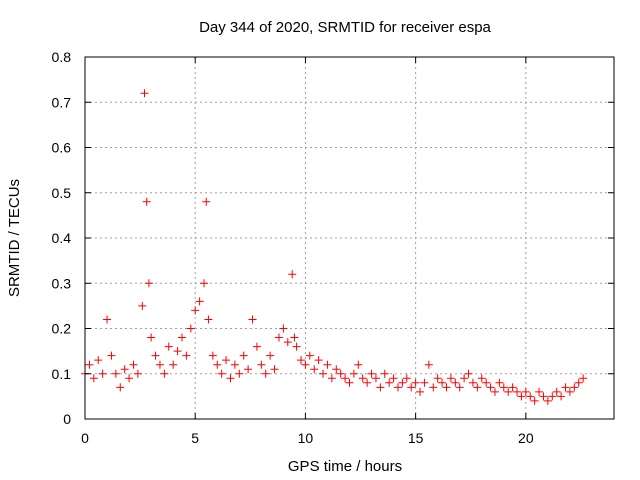 The height and width of the screenshot is (480, 640). What do you see at coordinates (85, 438) in the screenshot?
I see `x-tick-label: 0` at bounding box center [85, 438].